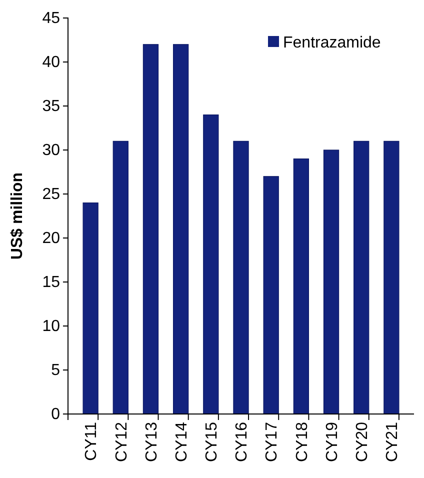  Describe the element at coordinates (121, 442) in the screenshot. I see `x-tick-label: CY12` at that location.